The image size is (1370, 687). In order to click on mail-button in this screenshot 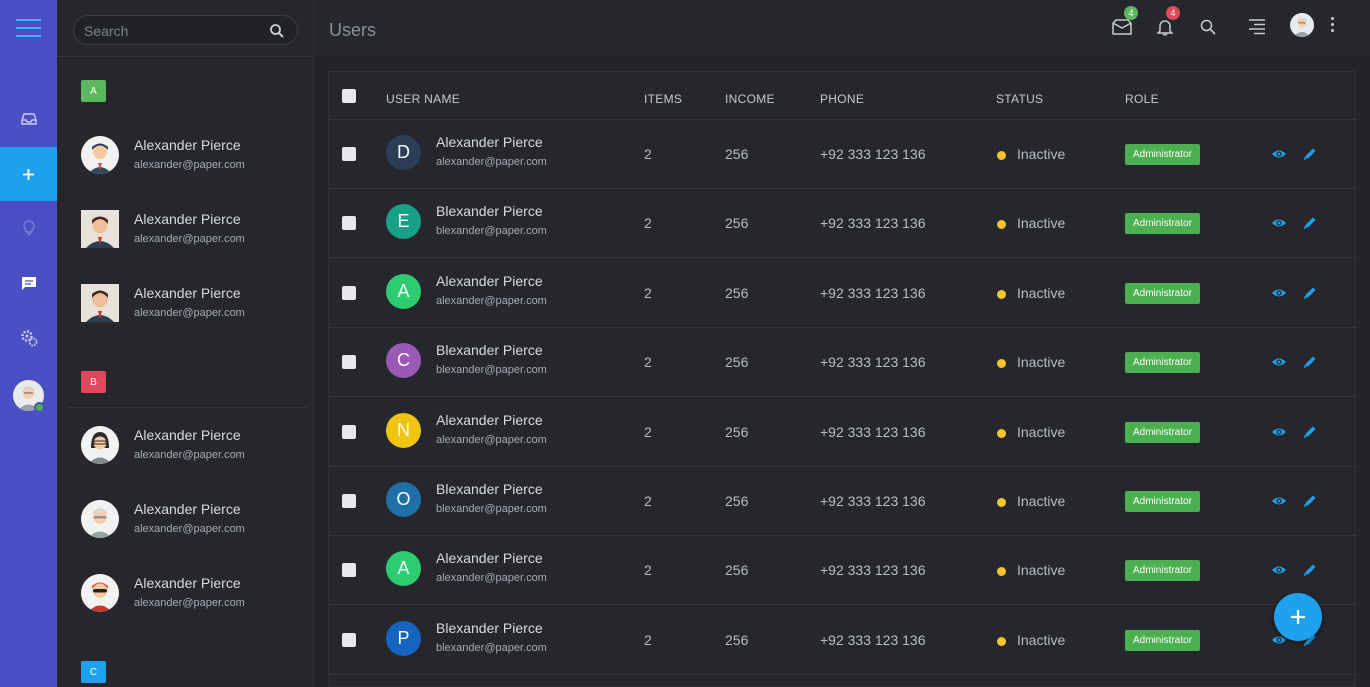, I will do `click(1122, 27)`.